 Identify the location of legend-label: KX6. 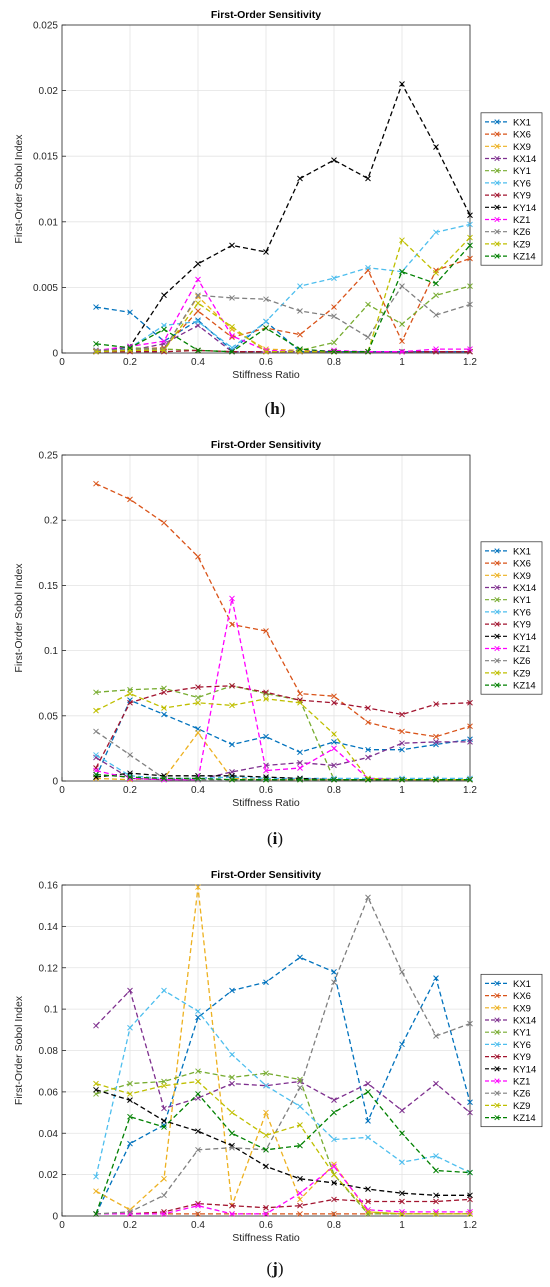
(522, 564).